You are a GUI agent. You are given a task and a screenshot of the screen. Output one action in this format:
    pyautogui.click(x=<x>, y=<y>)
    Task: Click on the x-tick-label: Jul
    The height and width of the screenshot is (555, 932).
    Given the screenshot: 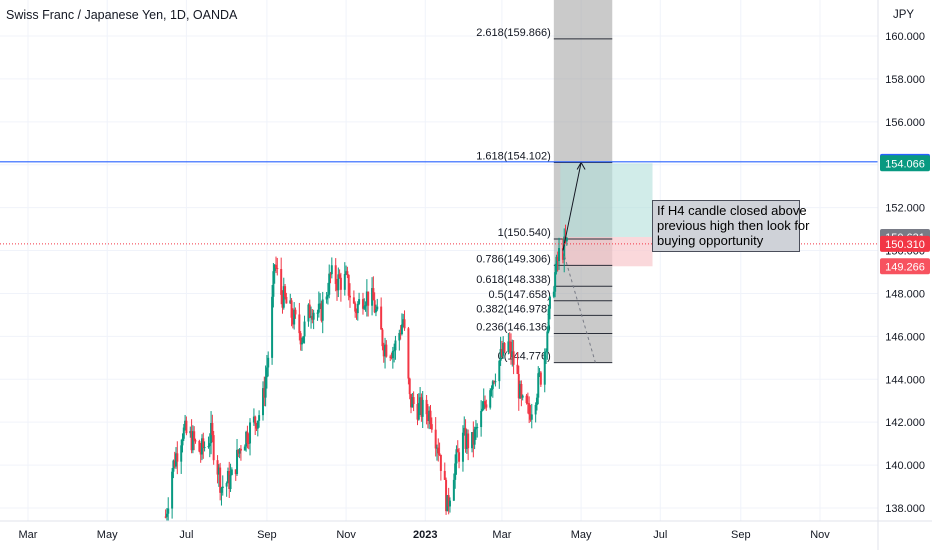 What is the action you would take?
    pyautogui.click(x=660, y=535)
    